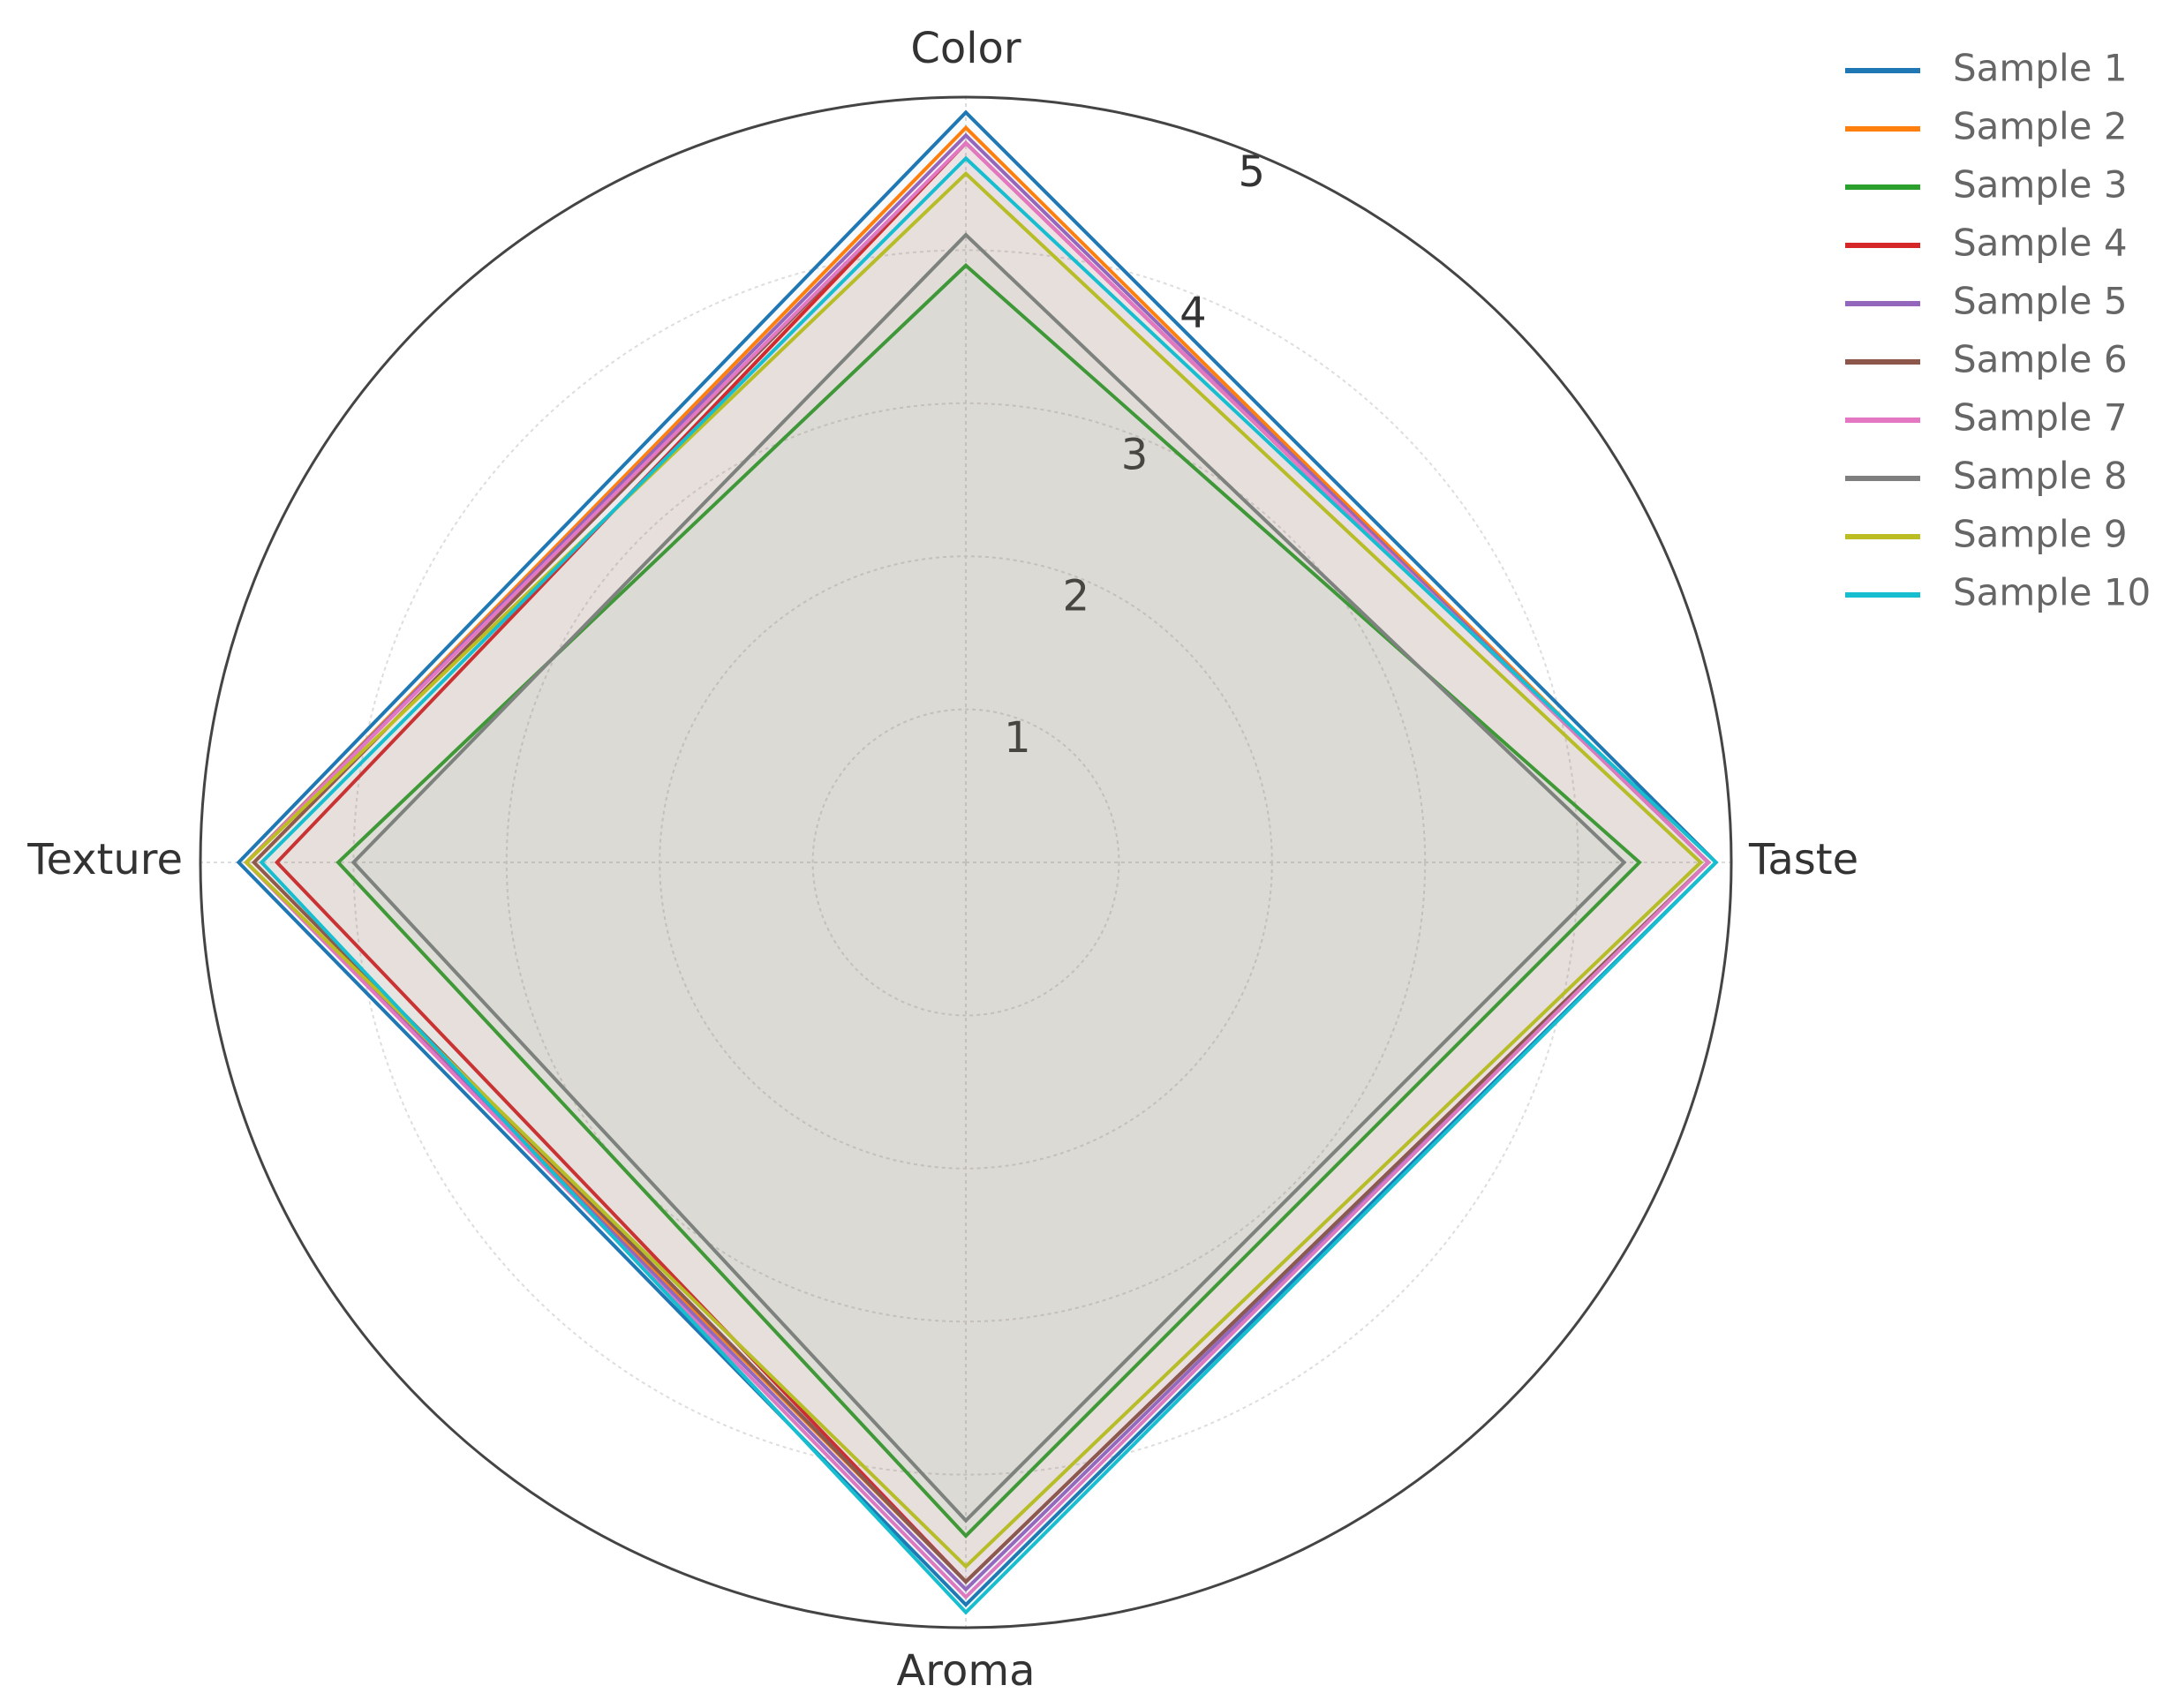  What do you see at coordinates (2041, 359) in the screenshot?
I see `legend-label: Sample 6` at bounding box center [2041, 359].